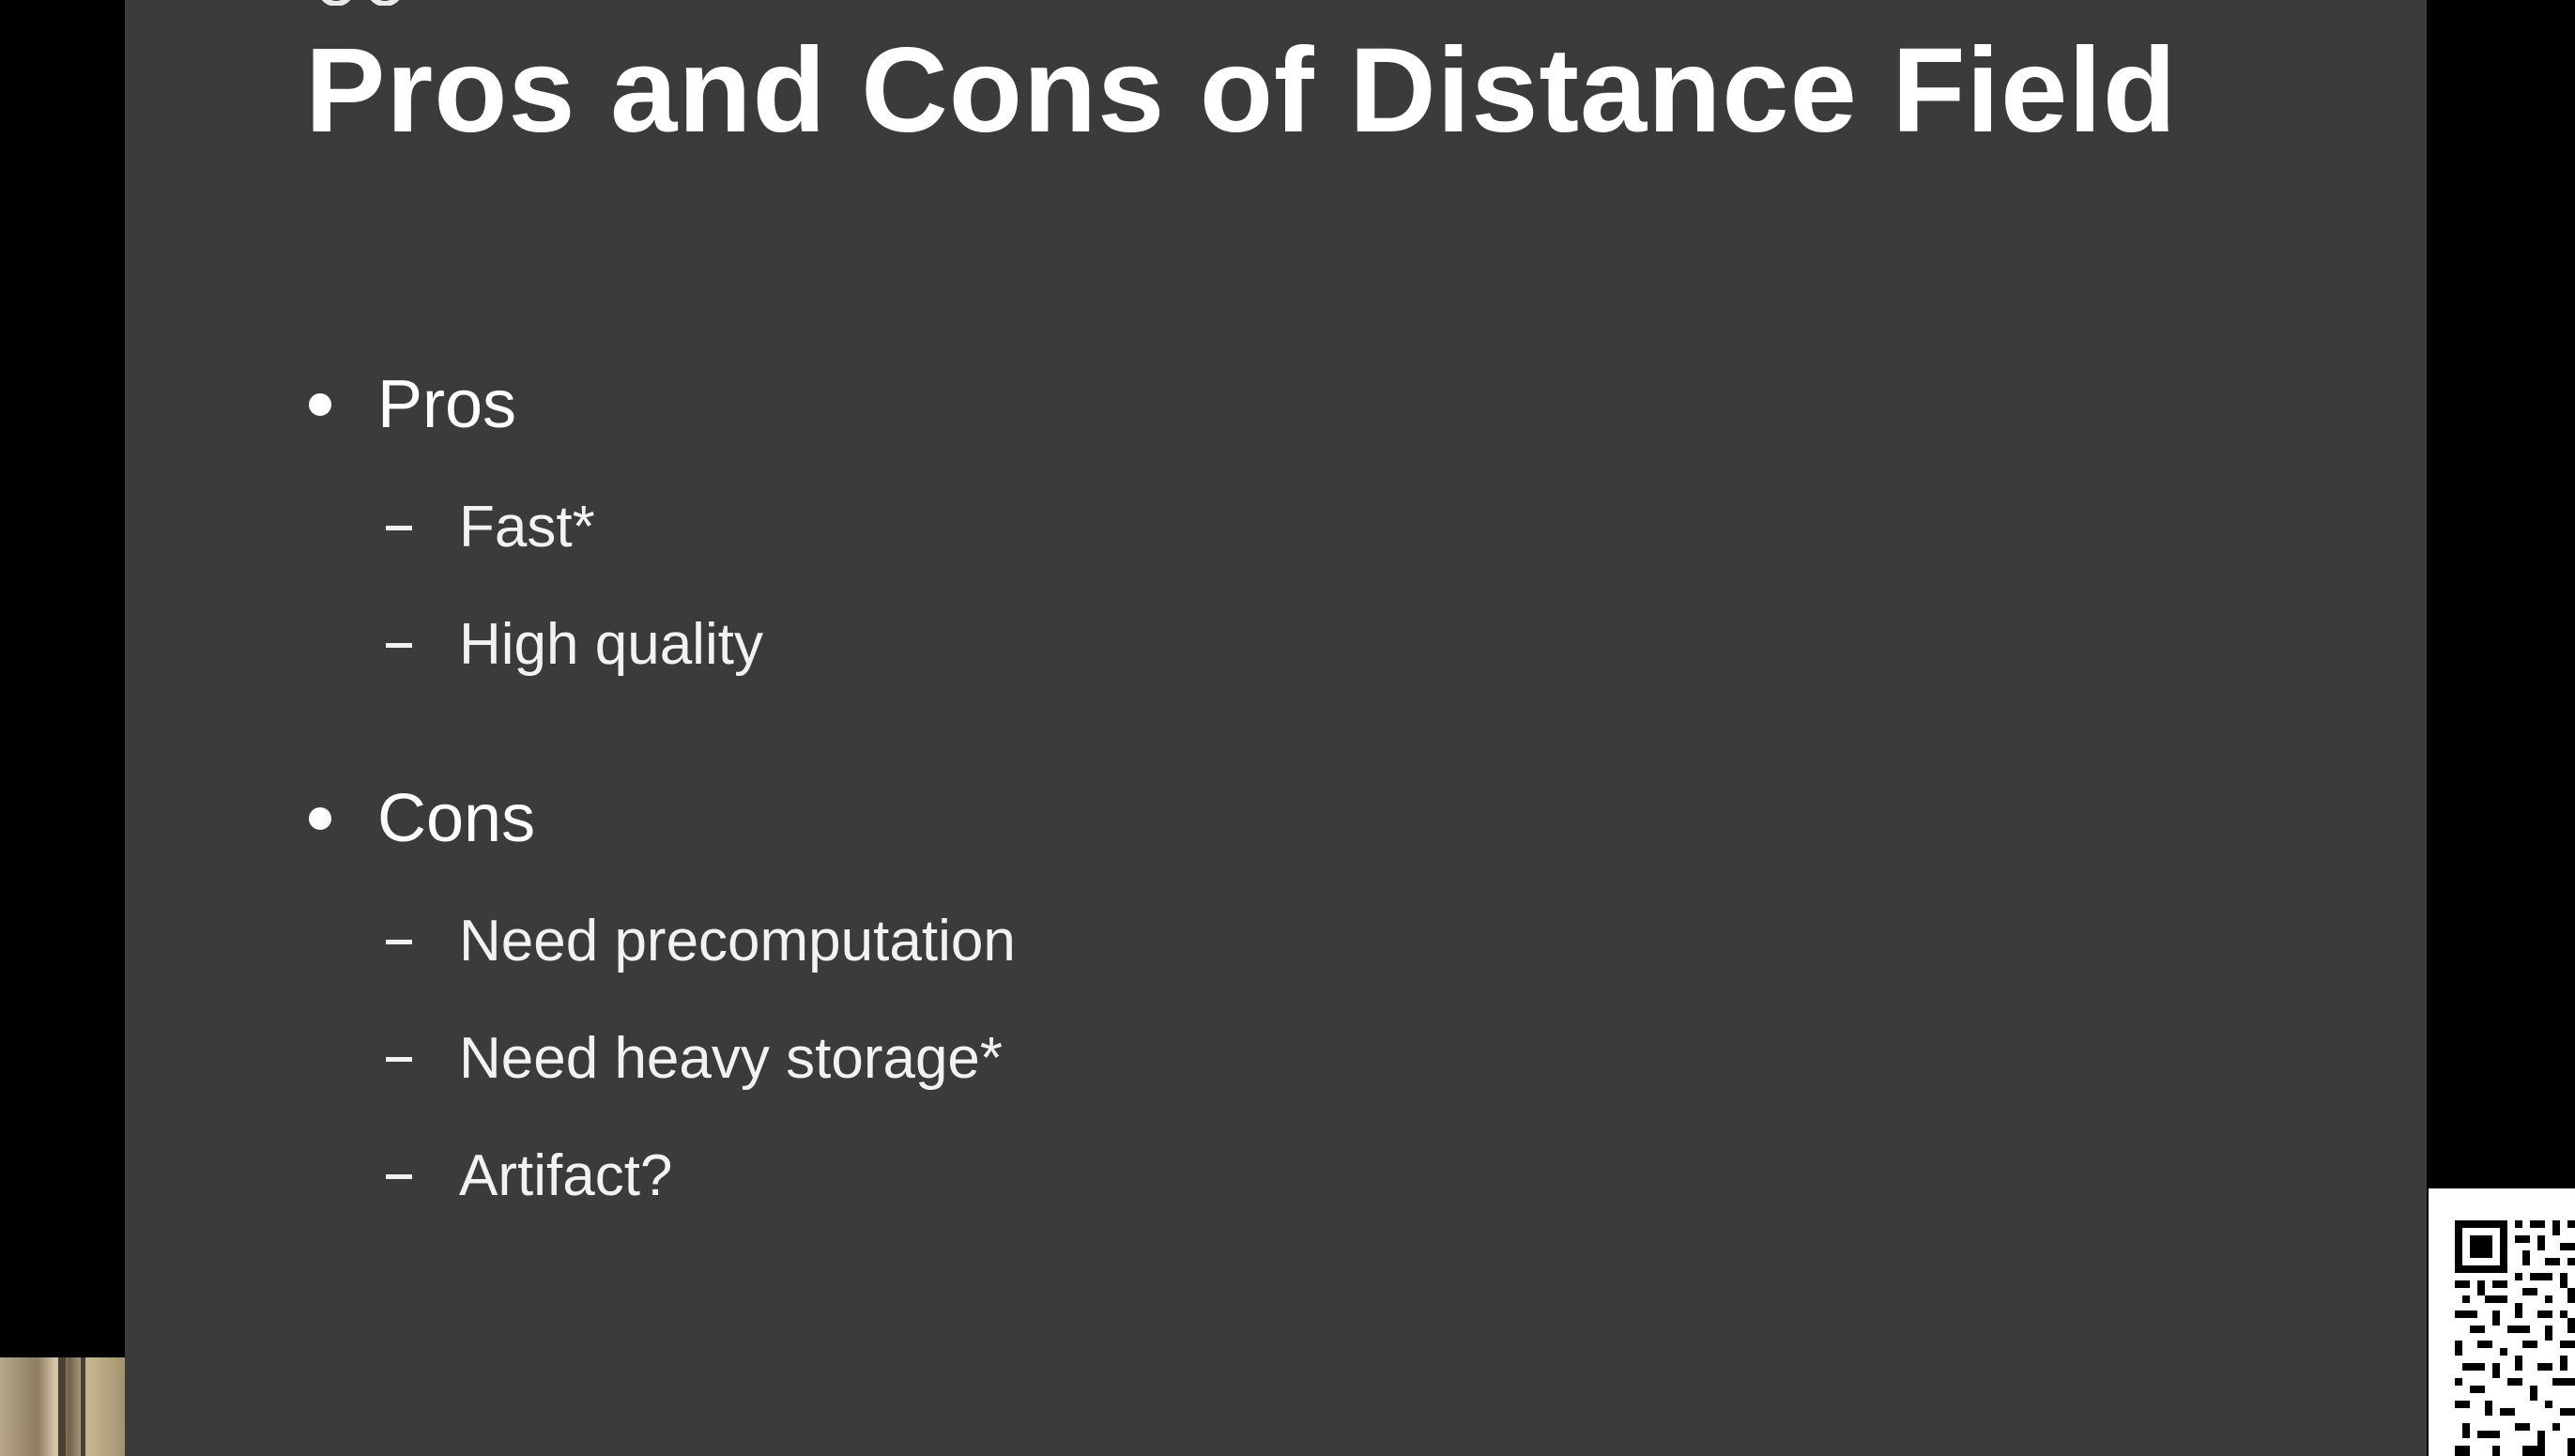 This screenshot has height=1456, width=2575. What do you see at coordinates (611, 644) in the screenshot?
I see `sub-bullet-label: High quality` at bounding box center [611, 644].